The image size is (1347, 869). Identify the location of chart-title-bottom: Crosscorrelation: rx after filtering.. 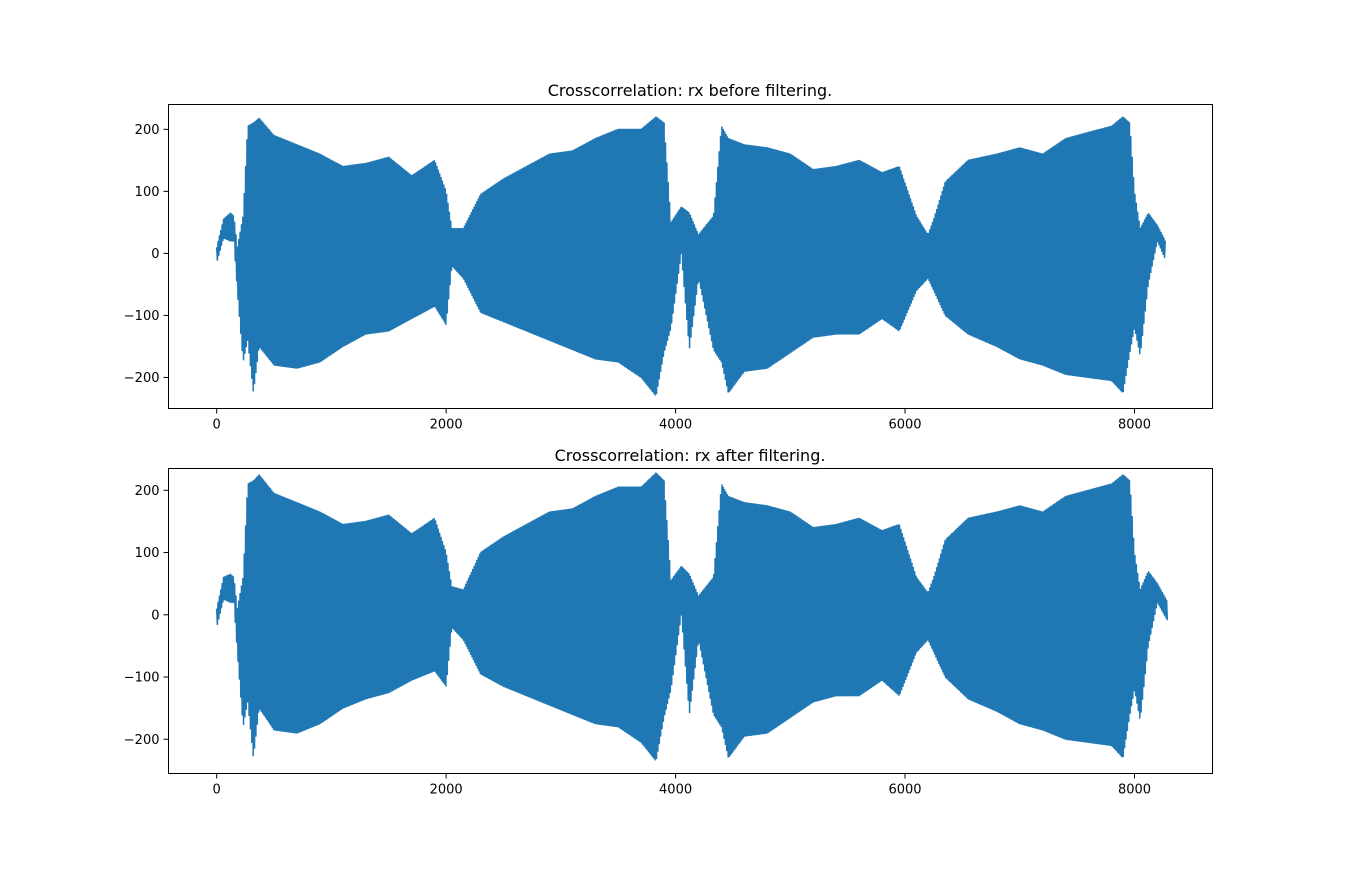
(690, 455).